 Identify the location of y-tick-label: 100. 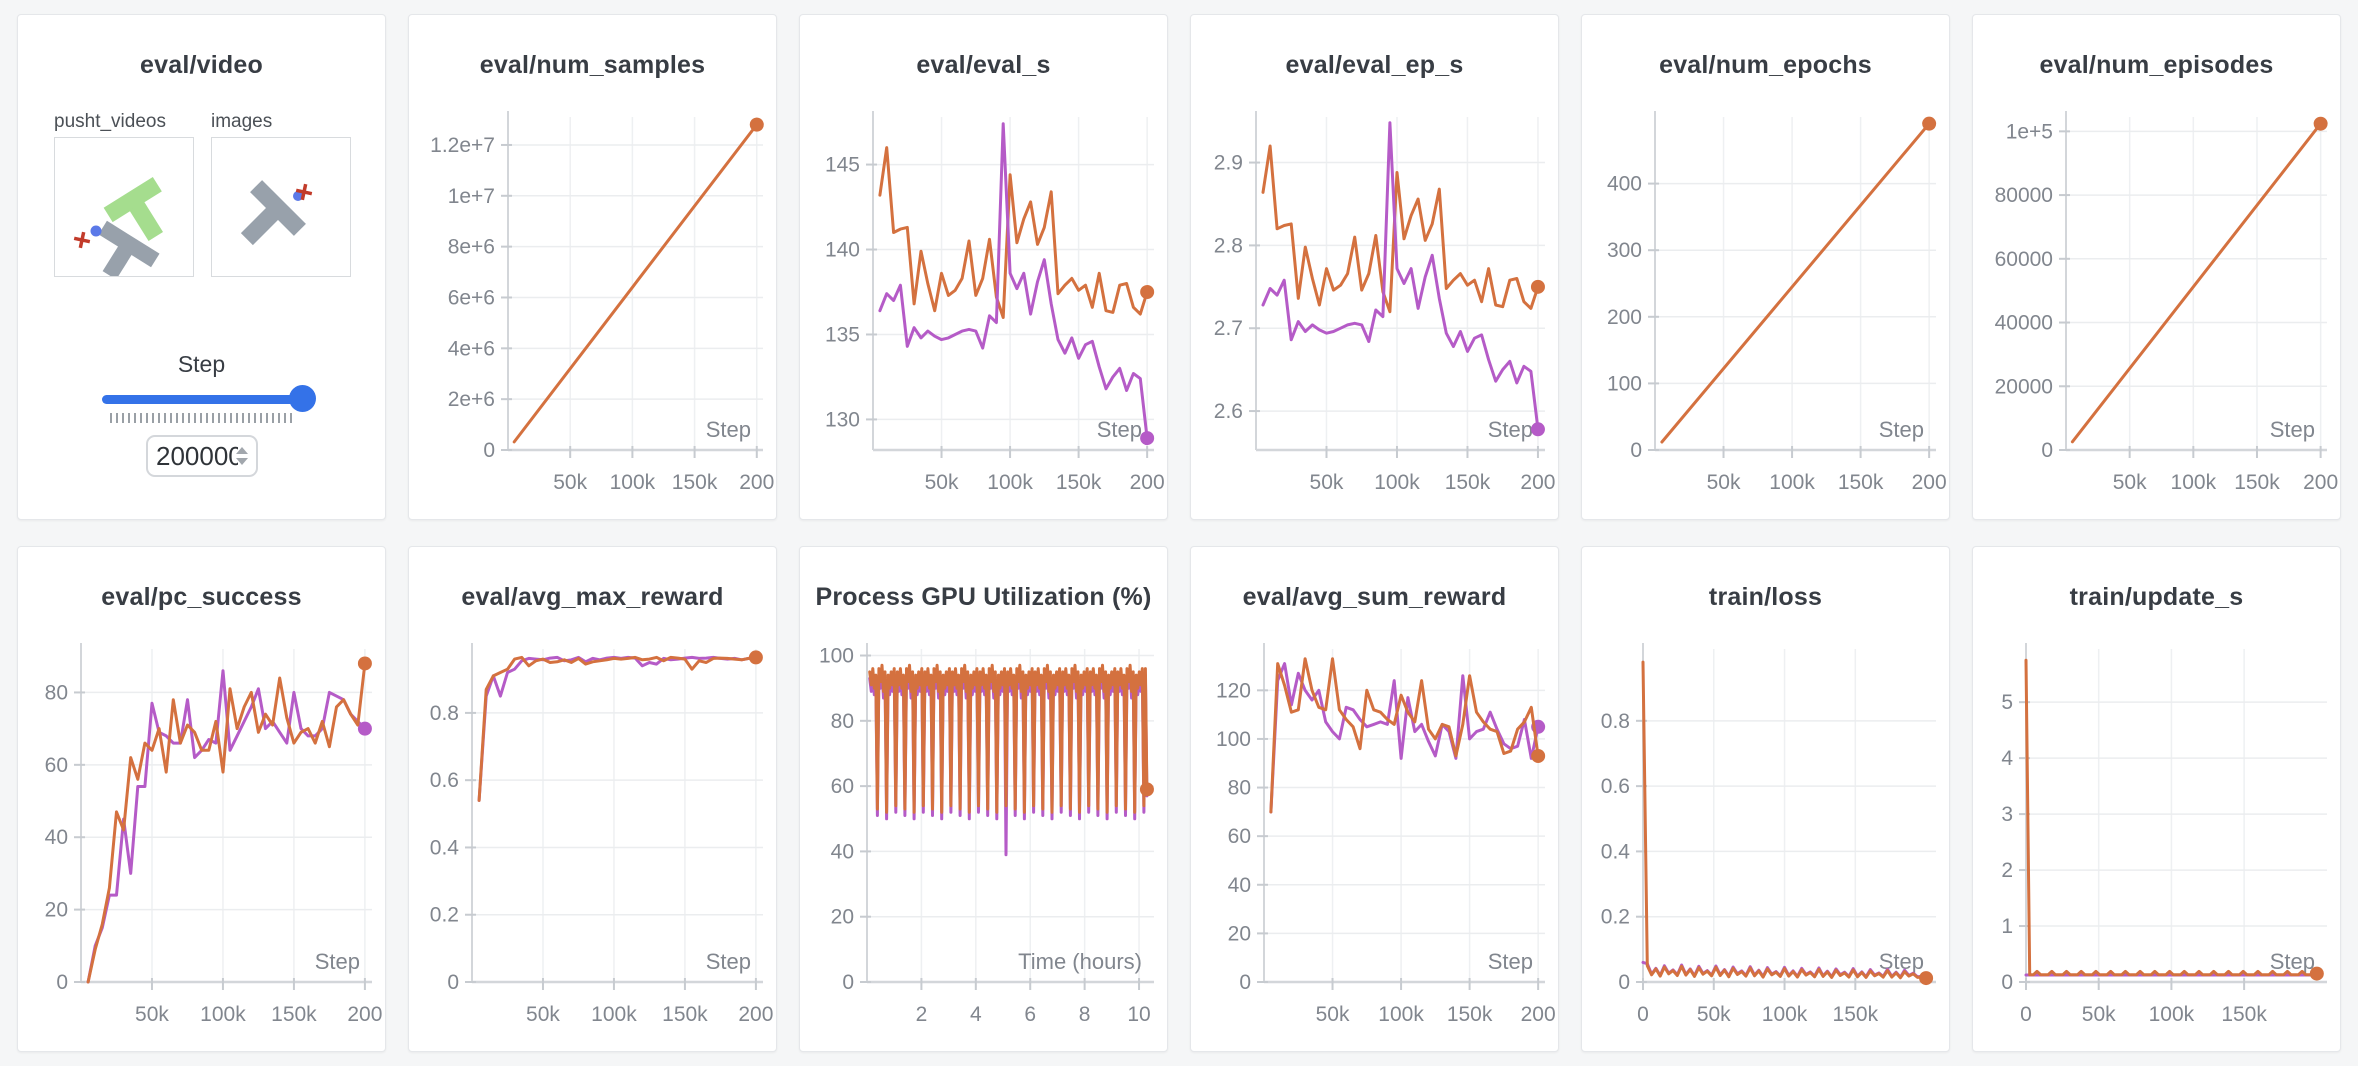
(836, 656).